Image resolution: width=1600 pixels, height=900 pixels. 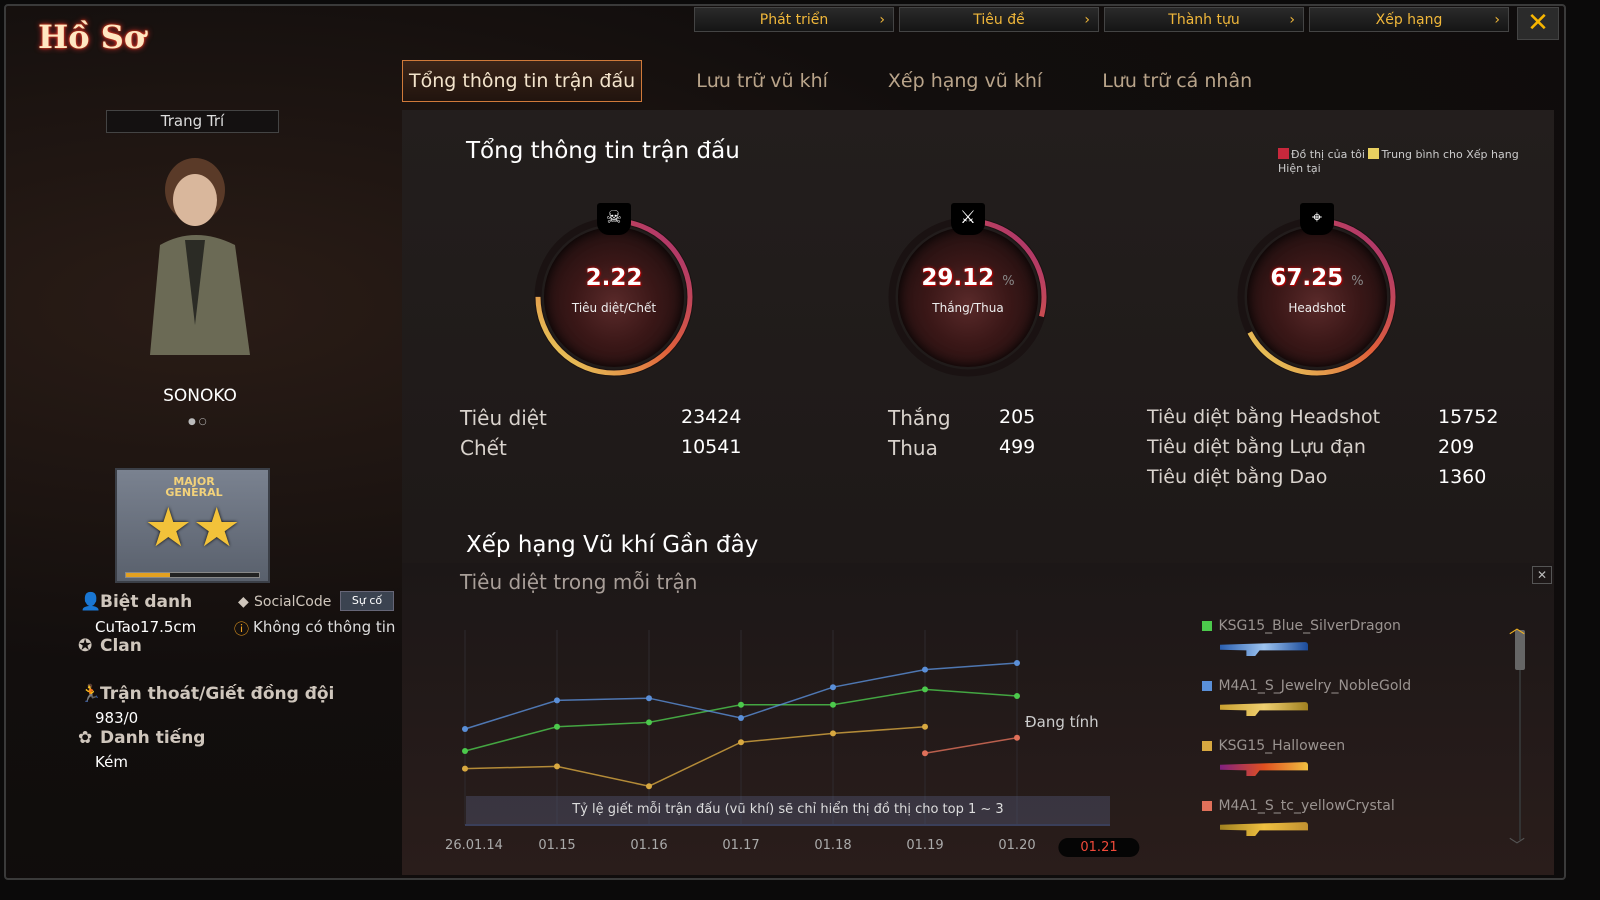 What do you see at coordinates (483, 448) in the screenshot?
I see `stat-label: Chết` at bounding box center [483, 448].